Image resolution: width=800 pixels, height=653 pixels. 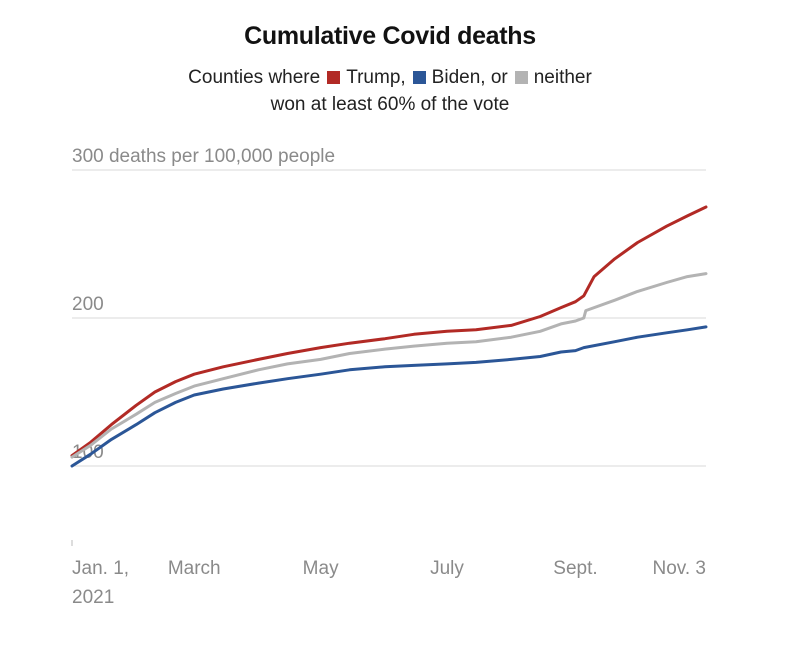 I want to click on legend-label-trump: Trump,, so click(x=376, y=77).